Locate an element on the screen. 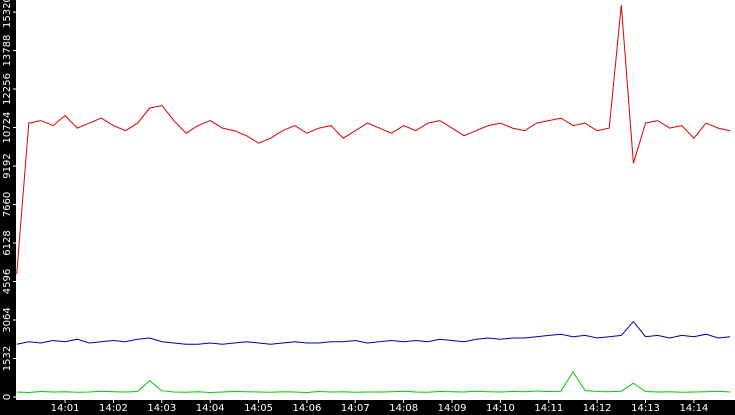  x-tick-label: 14:01 is located at coordinates (65, 408).